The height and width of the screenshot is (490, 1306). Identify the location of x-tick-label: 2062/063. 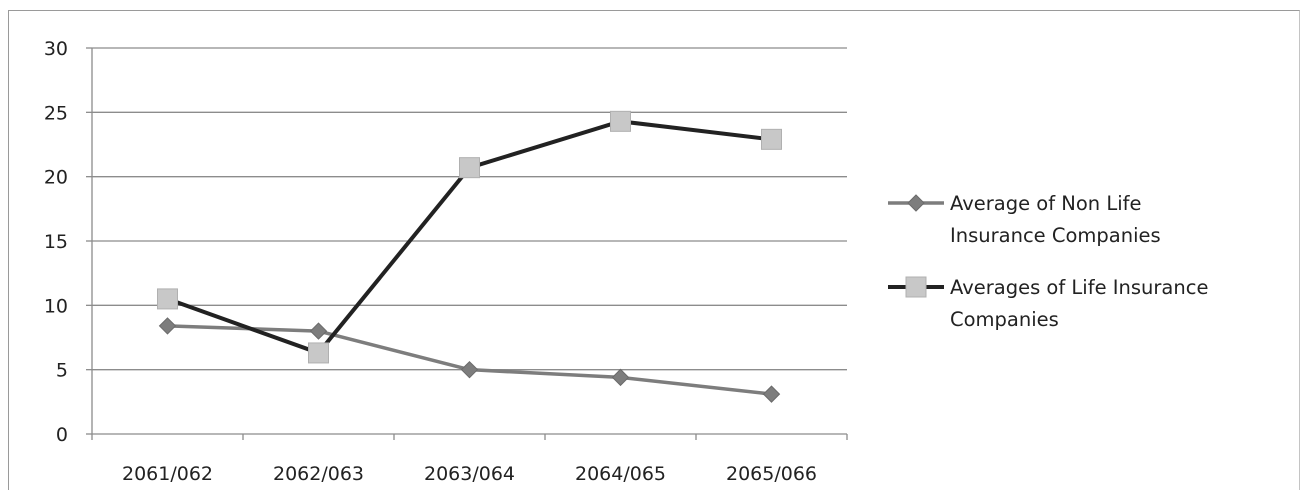
(318, 473).